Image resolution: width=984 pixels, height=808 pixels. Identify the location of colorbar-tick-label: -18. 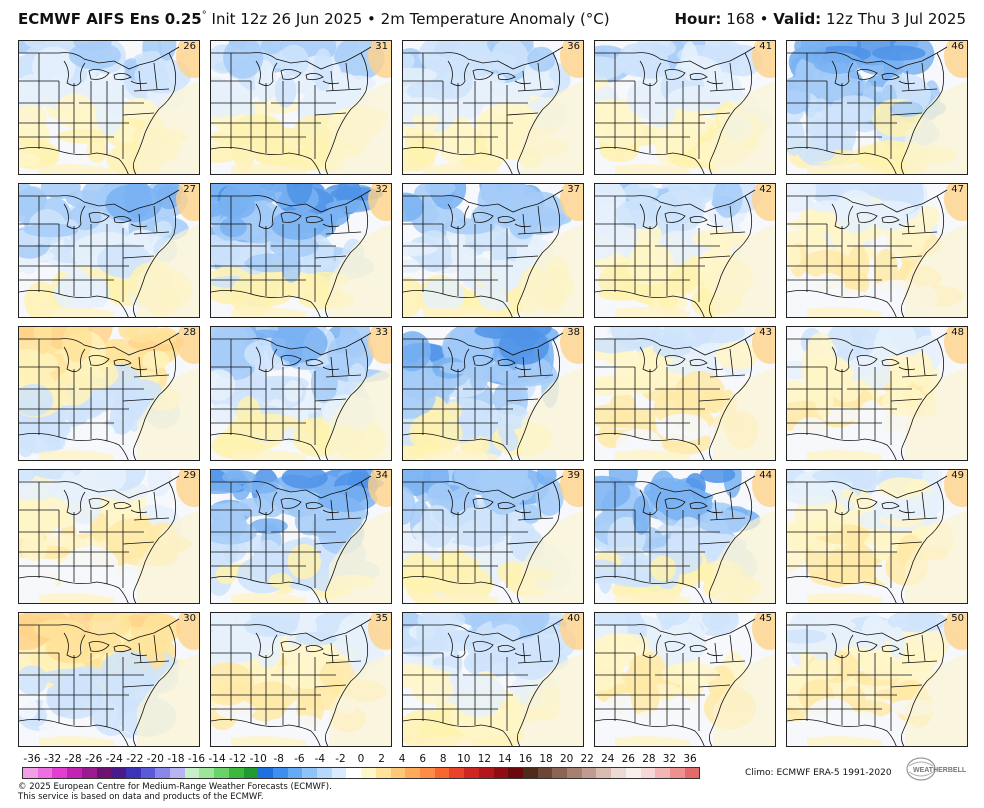
(176, 759).